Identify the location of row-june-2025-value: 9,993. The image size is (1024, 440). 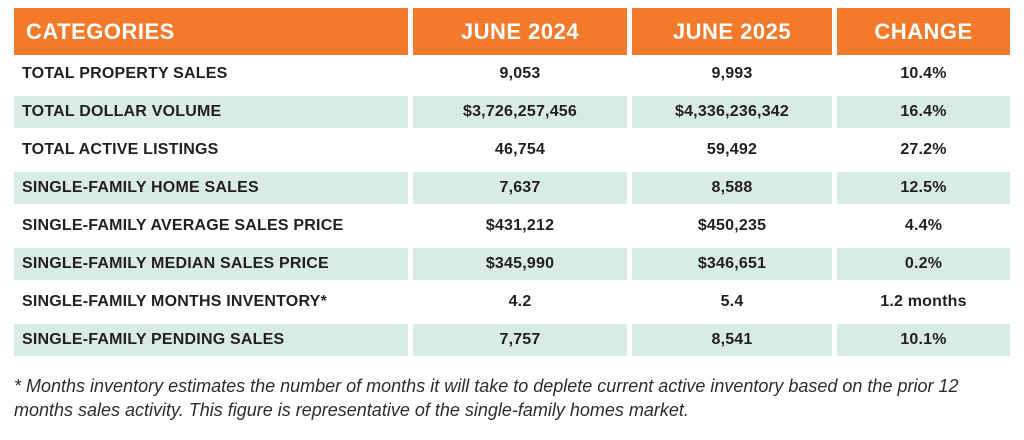
(729, 74).